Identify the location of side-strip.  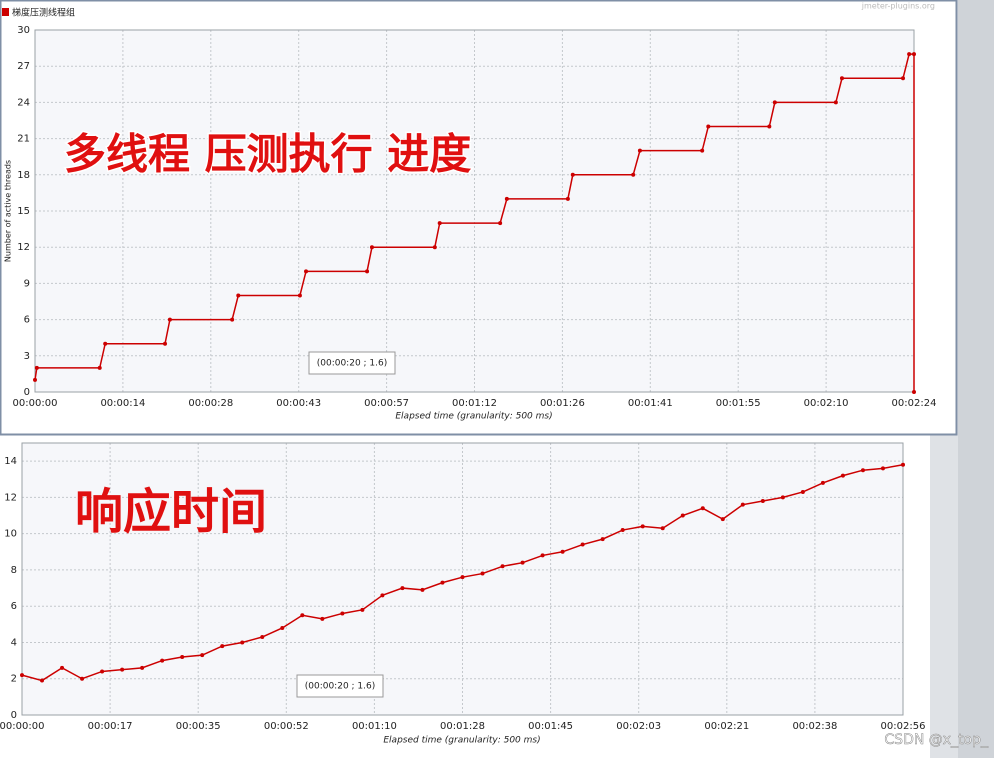
(976, 379).